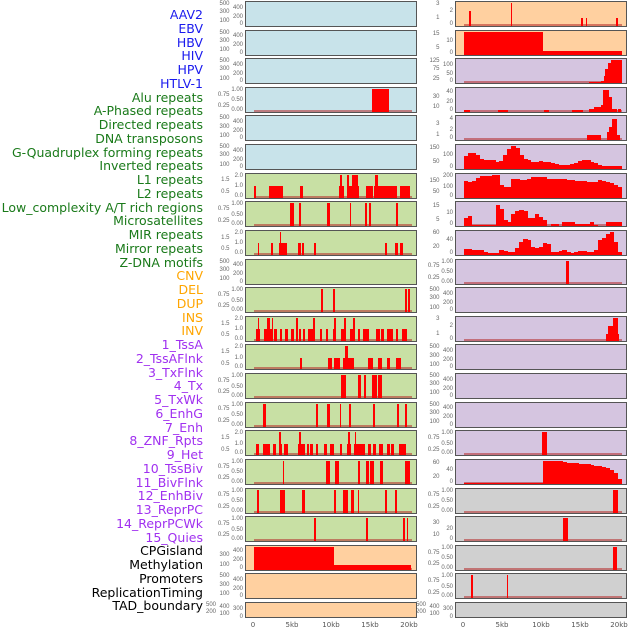  Describe the element at coordinates (158, 221) in the screenshot. I see `track-label: Microsatellites` at that location.